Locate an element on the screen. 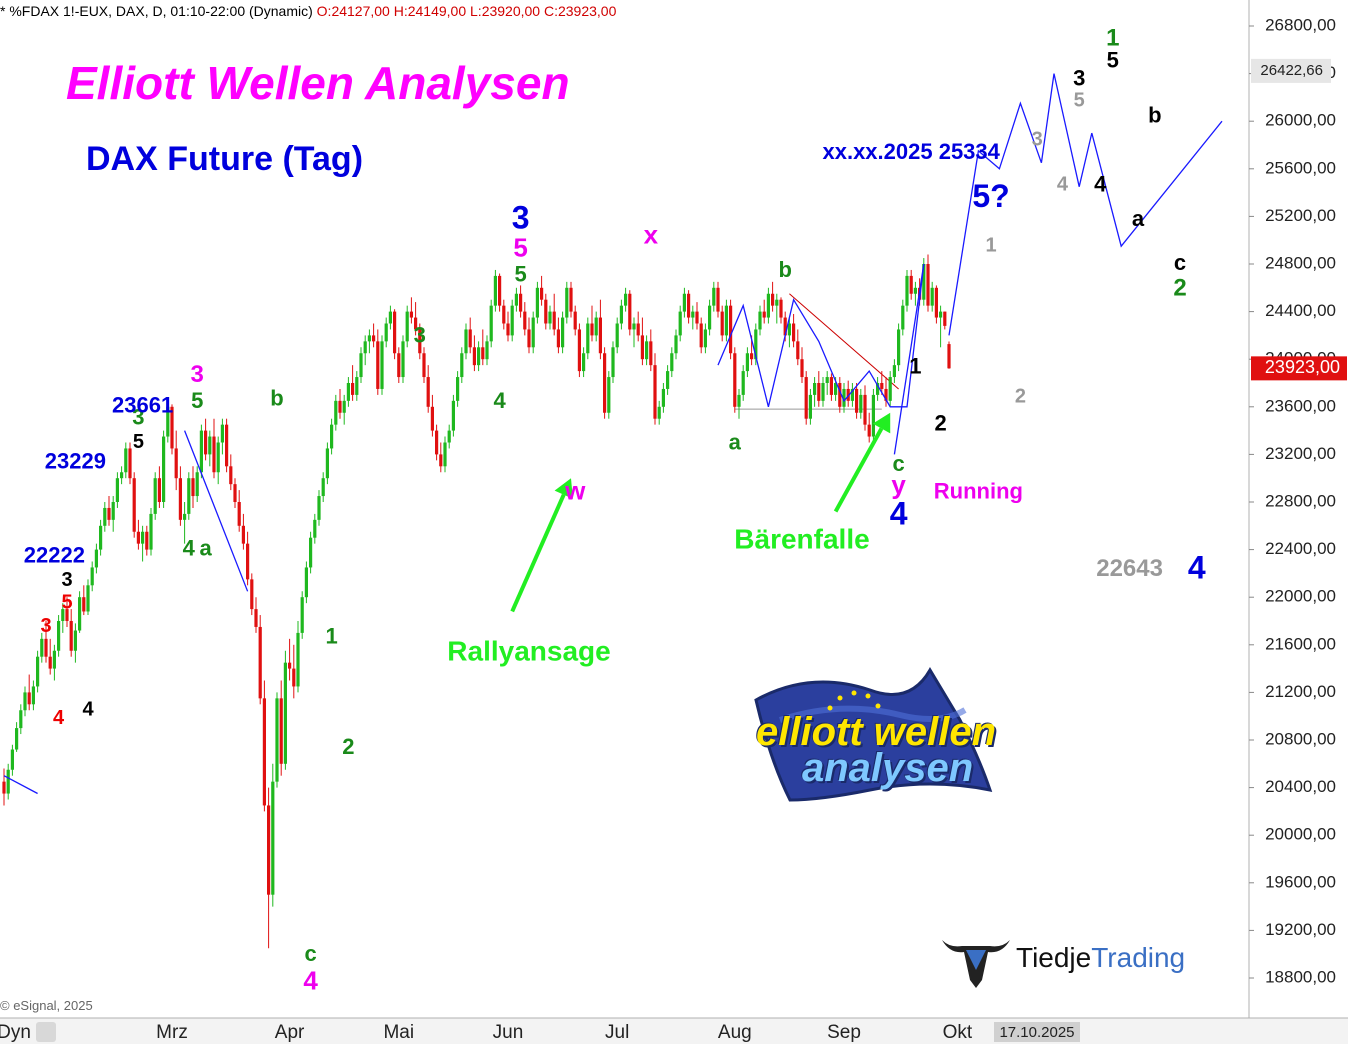  x-tick-label: Sep is located at coordinates (844, 1032).